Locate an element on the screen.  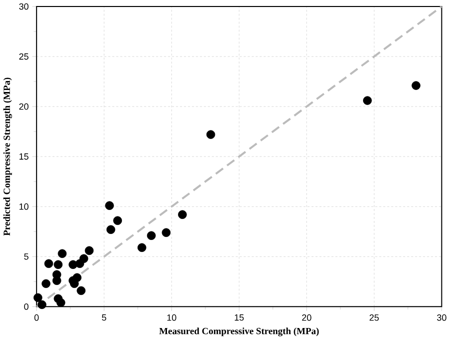
x-tick-label: 15 is located at coordinates (239, 317).